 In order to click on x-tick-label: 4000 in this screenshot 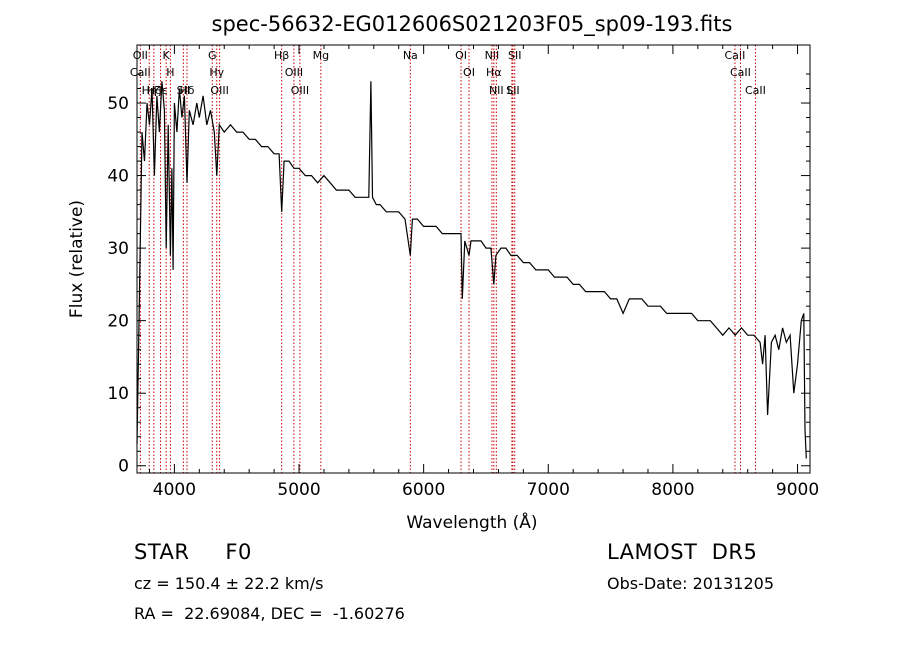, I will do `click(174, 490)`.